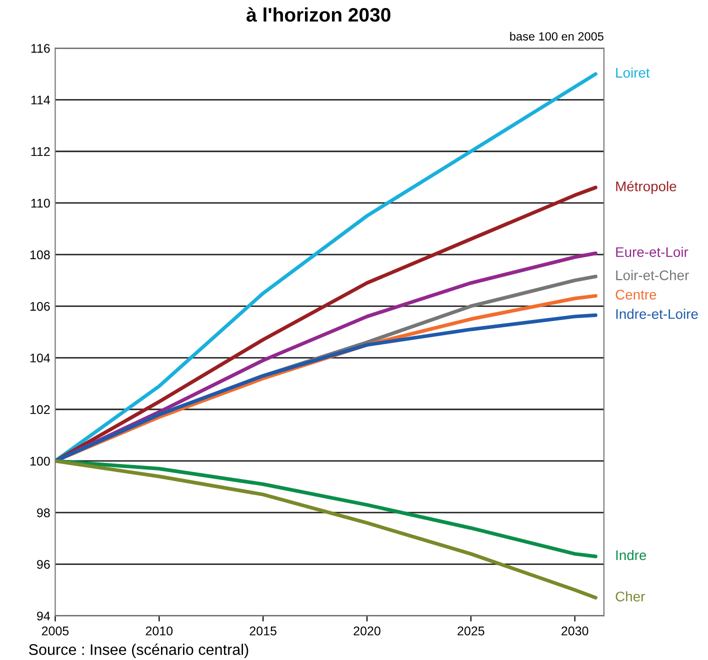  What do you see at coordinates (652, 252) in the screenshot?
I see `series-label: Eure-et-Loir` at bounding box center [652, 252].